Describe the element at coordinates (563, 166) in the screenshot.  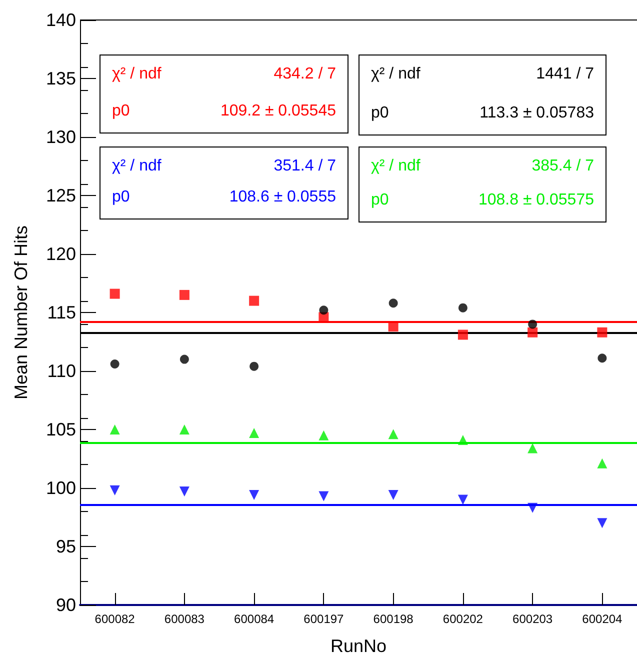
I see `annotation: 385.4 / 7` at that location.